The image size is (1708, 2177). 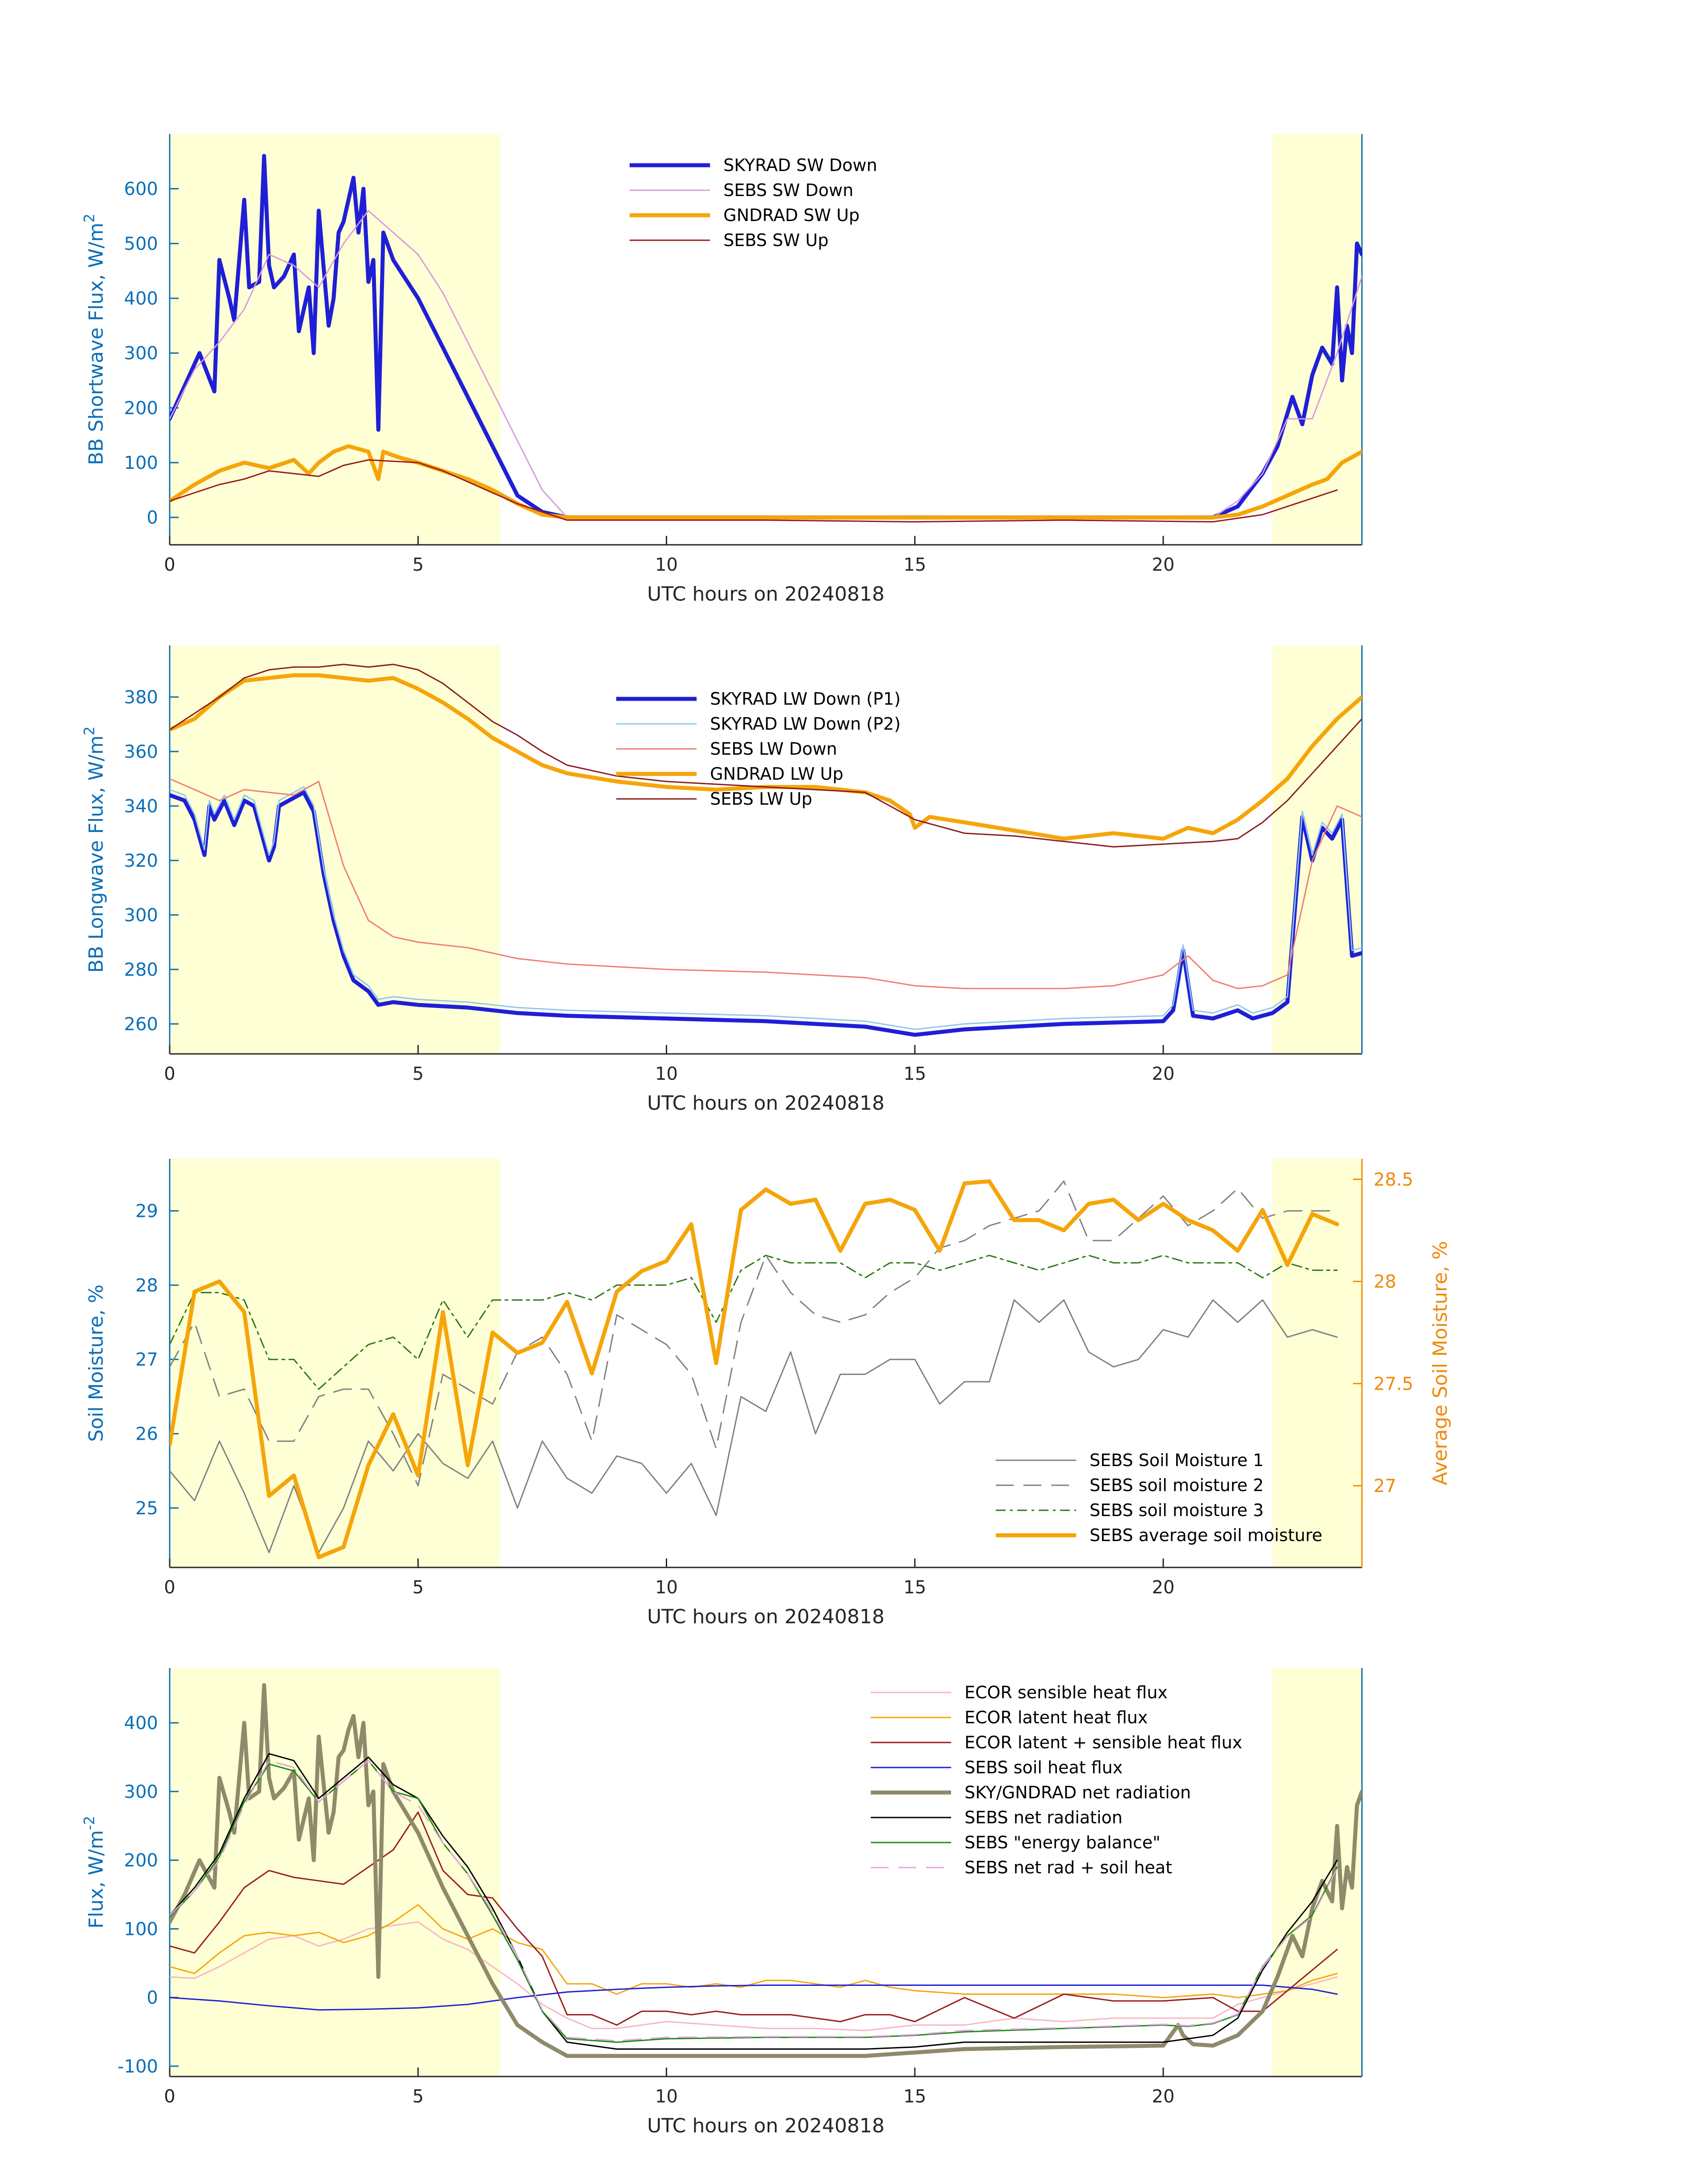 What do you see at coordinates (766, 2125) in the screenshot?
I see `x-axis-label: UTC hours on 20240818` at bounding box center [766, 2125].